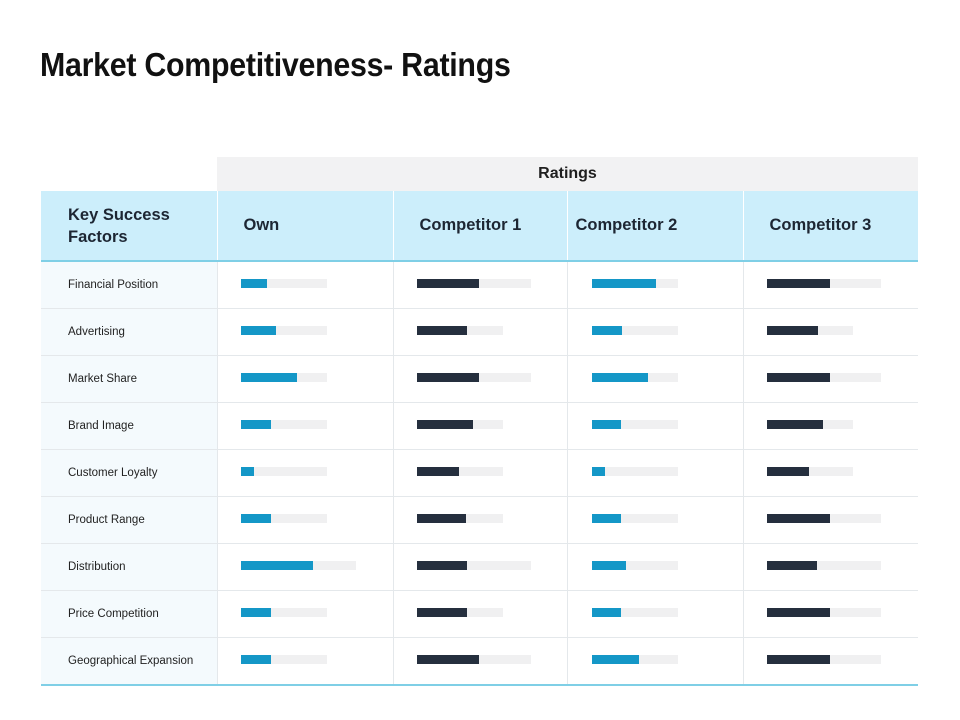  What do you see at coordinates (129, 332) in the screenshot?
I see `factor-label: Advertising` at bounding box center [129, 332].